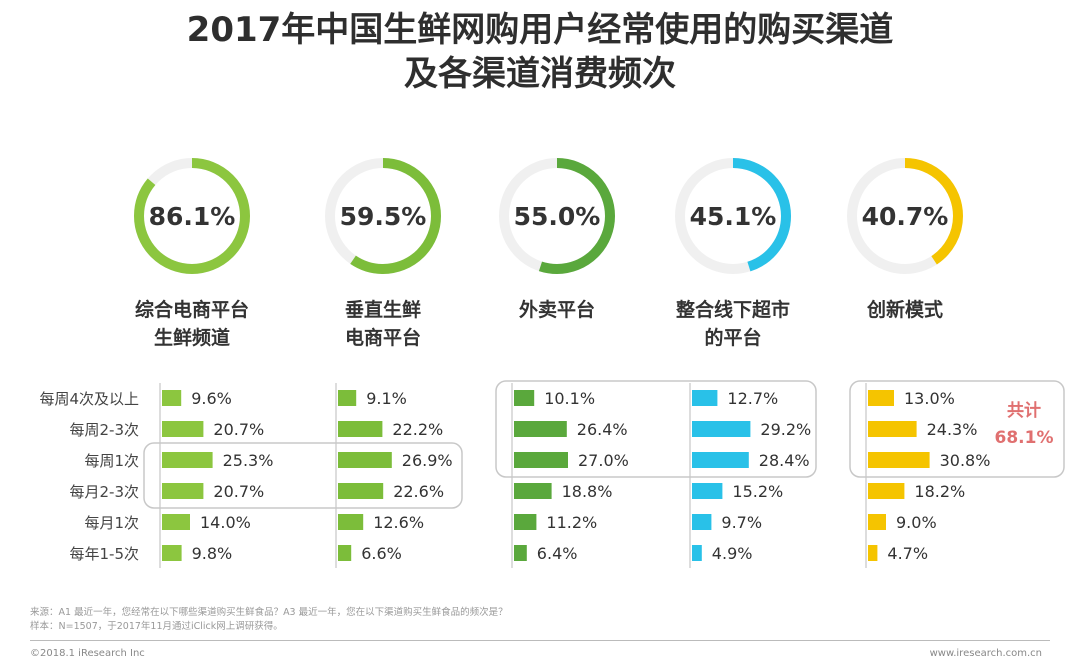 The height and width of the screenshot is (670, 1080). I want to click on bar-label-s5-r3: 30.8%, so click(965, 460).